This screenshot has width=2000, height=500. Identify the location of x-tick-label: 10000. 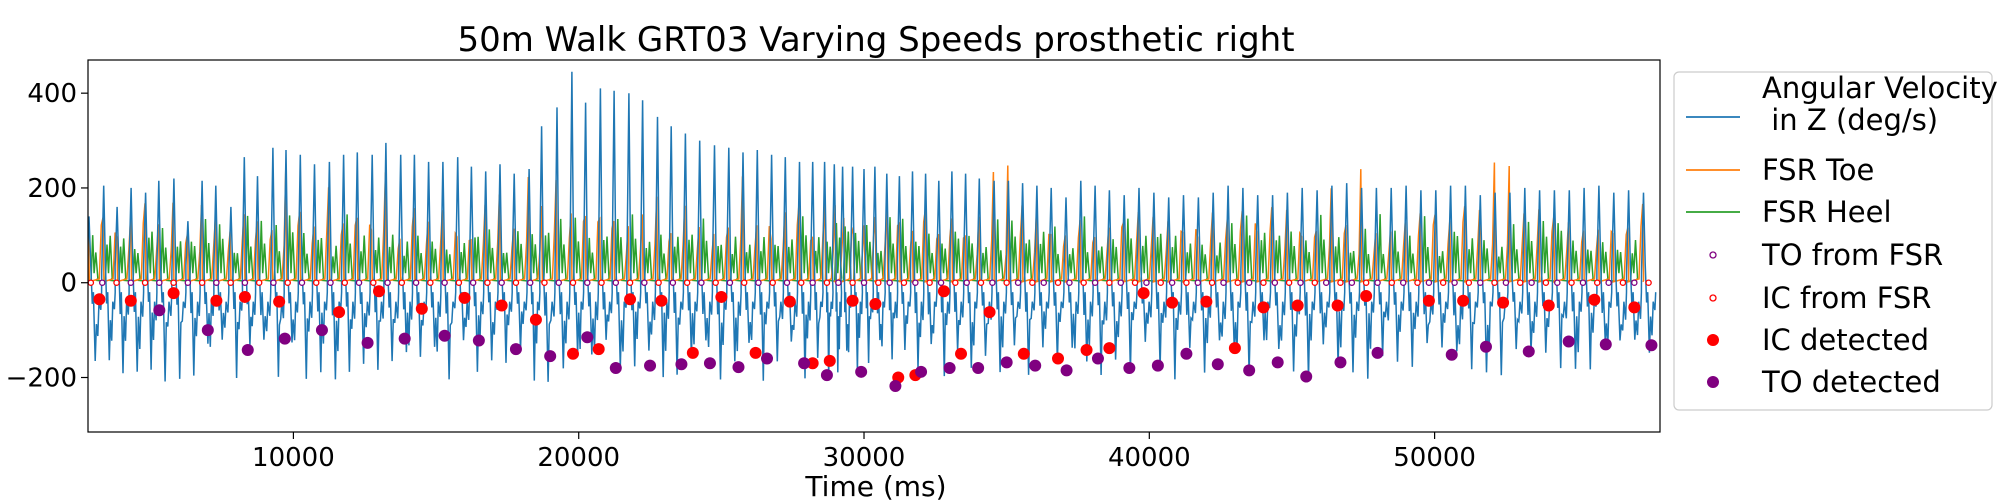
(293, 458).